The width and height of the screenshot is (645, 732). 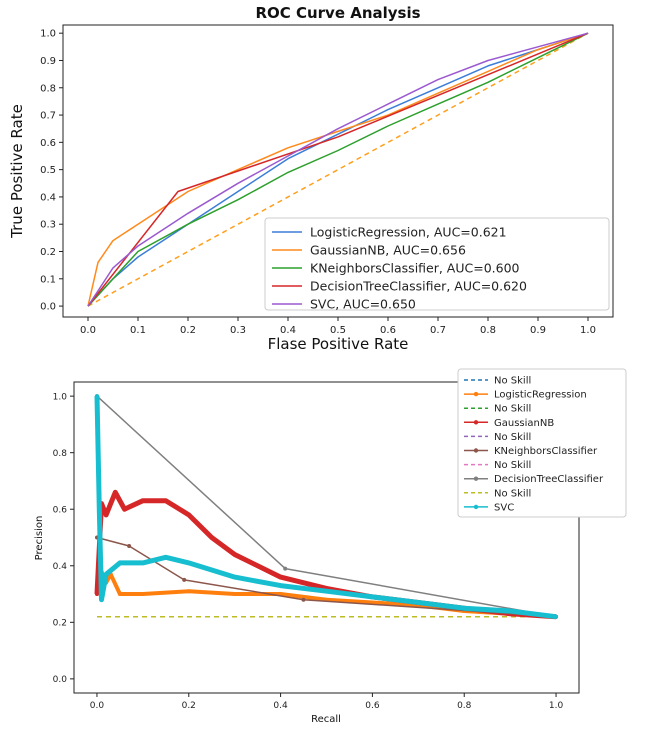 I want to click on roc-x-tick-label: 0.4, so click(x=288, y=330).